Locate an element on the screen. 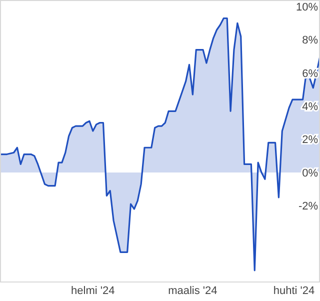 The width and height of the screenshot is (320, 301). y-tick-label: 0% is located at coordinates (310, 173).